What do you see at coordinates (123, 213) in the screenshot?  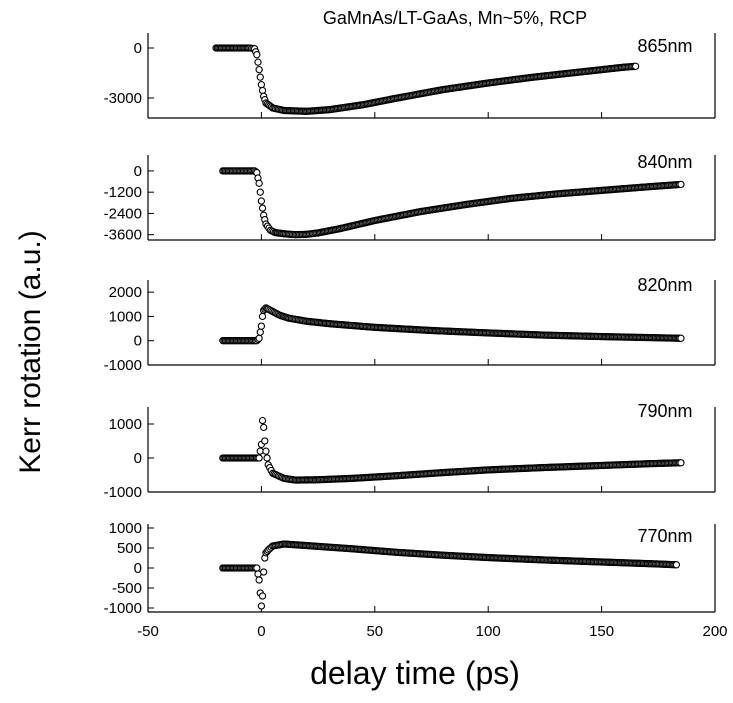 I see `y-tick-label: -2400` at bounding box center [123, 213].